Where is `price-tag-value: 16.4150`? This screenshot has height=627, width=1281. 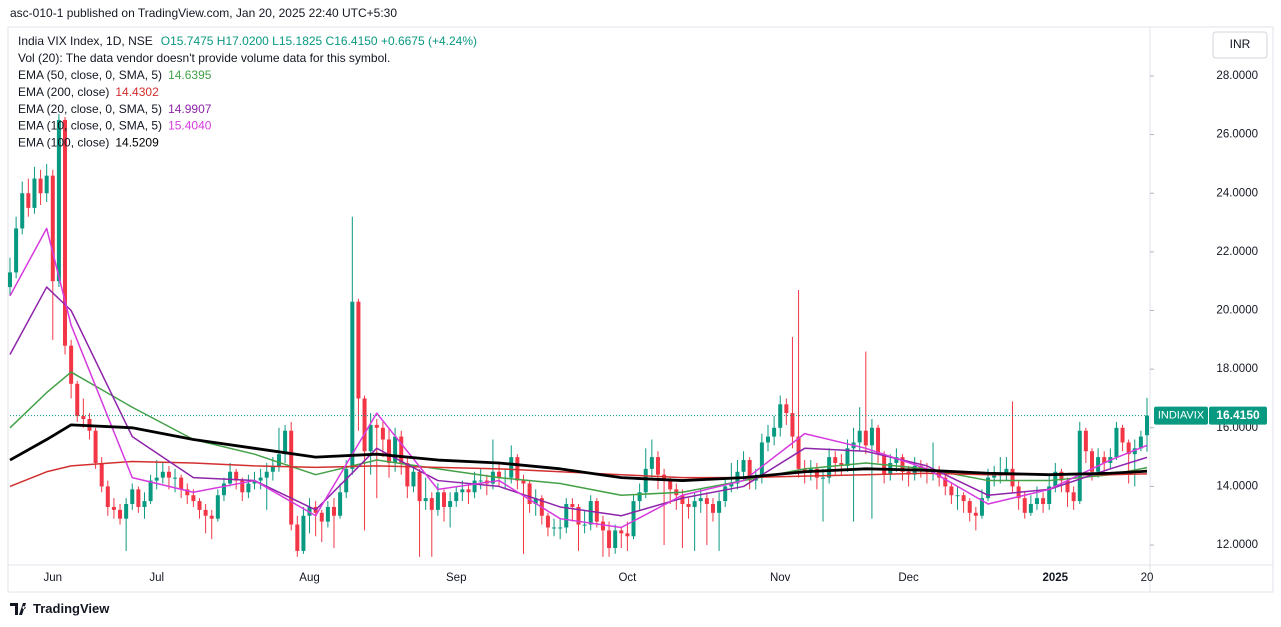
price-tag-value: 16.4150 is located at coordinates (1238, 415).